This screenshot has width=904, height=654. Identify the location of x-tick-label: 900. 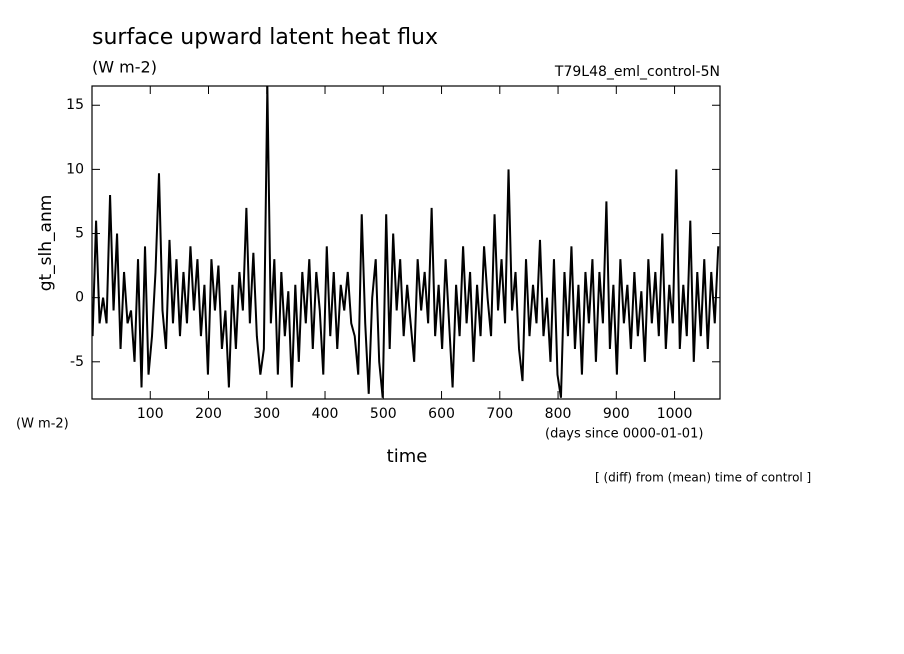
(616, 414).